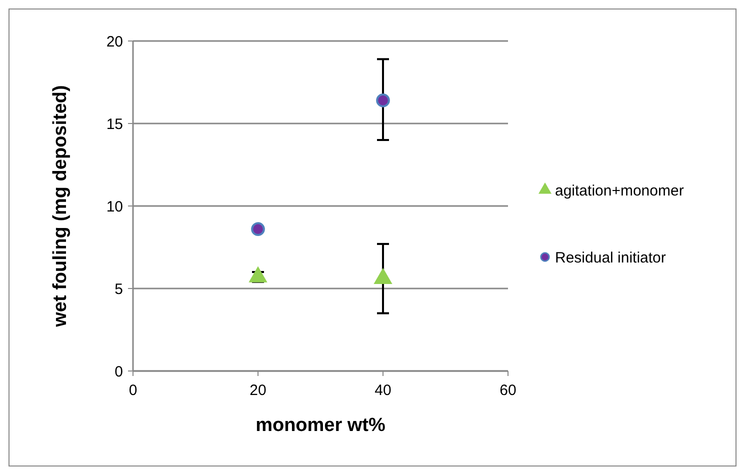 Image resolution: width=745 pixels, height=475 pixels. Describe the element at coordinates (60, 206) in the screenshot. I see `y-axis-title: wet fouling (mg deposited)` at that location.